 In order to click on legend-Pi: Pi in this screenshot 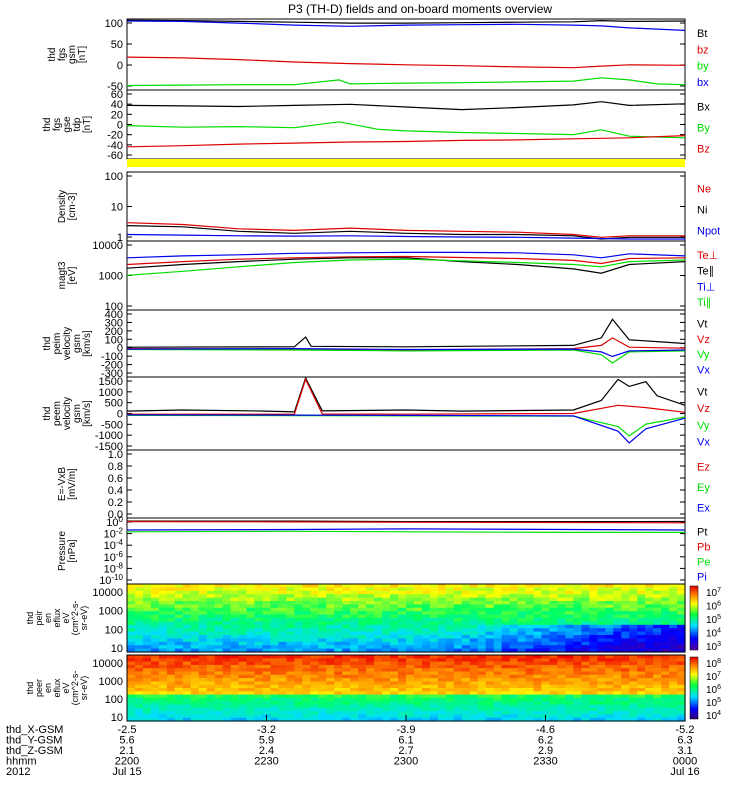, I will do `click(702, 578)`.